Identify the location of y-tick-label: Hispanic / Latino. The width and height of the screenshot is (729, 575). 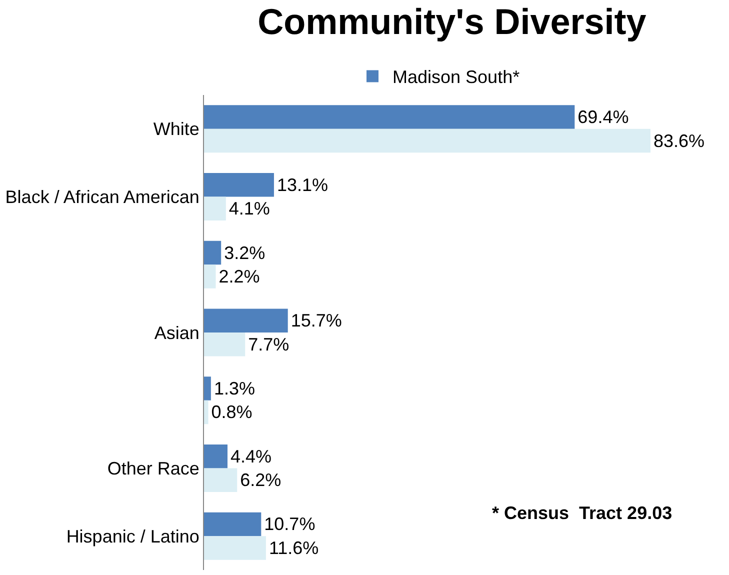
(133, 536).